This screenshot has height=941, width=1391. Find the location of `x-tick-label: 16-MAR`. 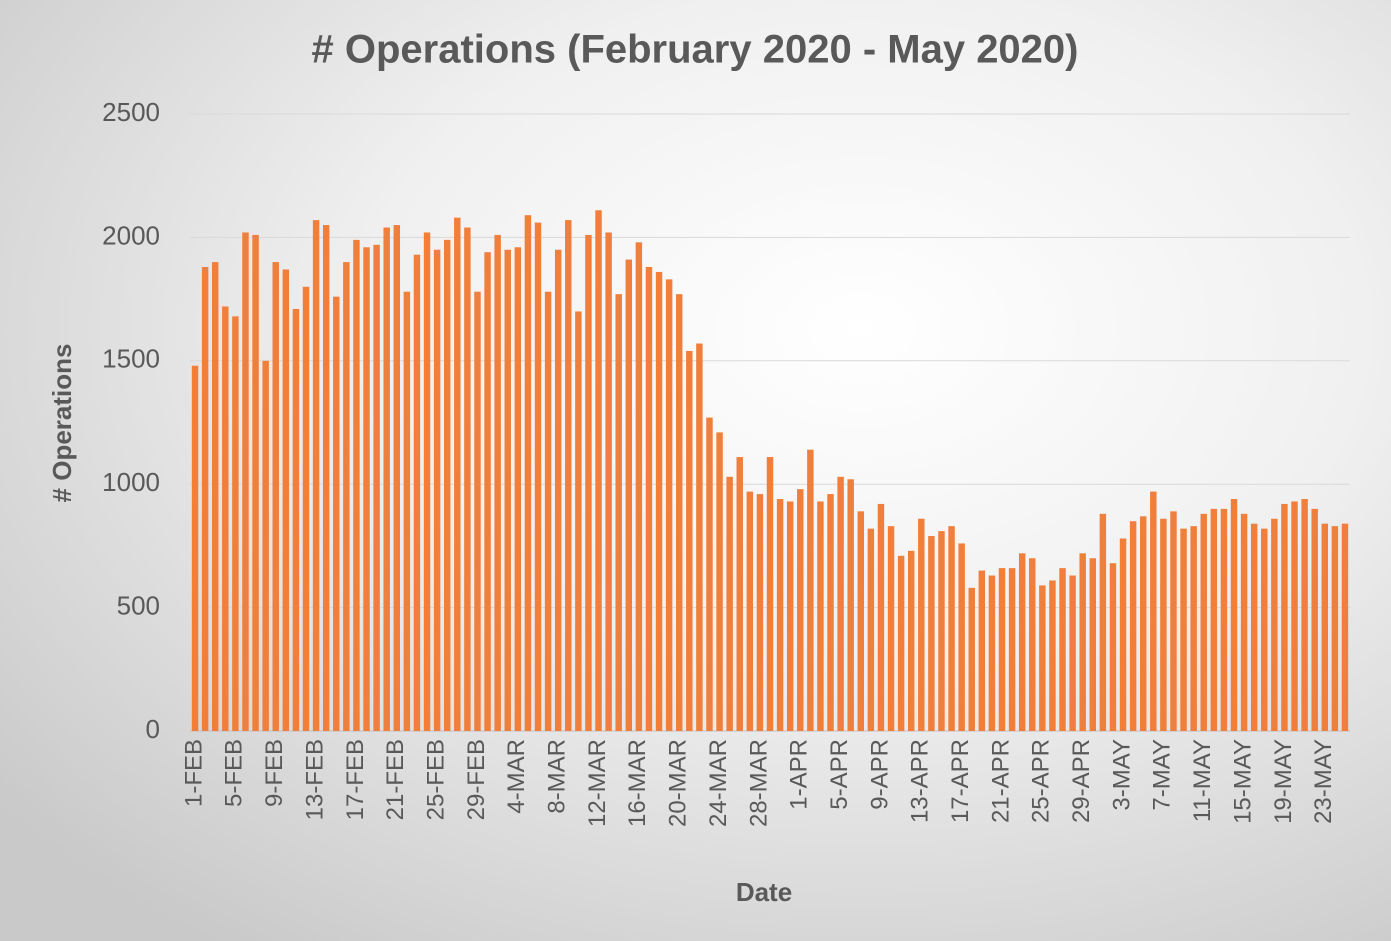

x-tick-label: 16-MAR is located at coordinates (637, 783).